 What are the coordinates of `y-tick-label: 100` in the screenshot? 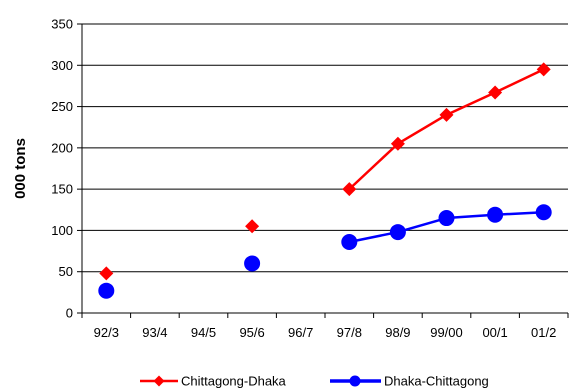 It's located at (62, 230).